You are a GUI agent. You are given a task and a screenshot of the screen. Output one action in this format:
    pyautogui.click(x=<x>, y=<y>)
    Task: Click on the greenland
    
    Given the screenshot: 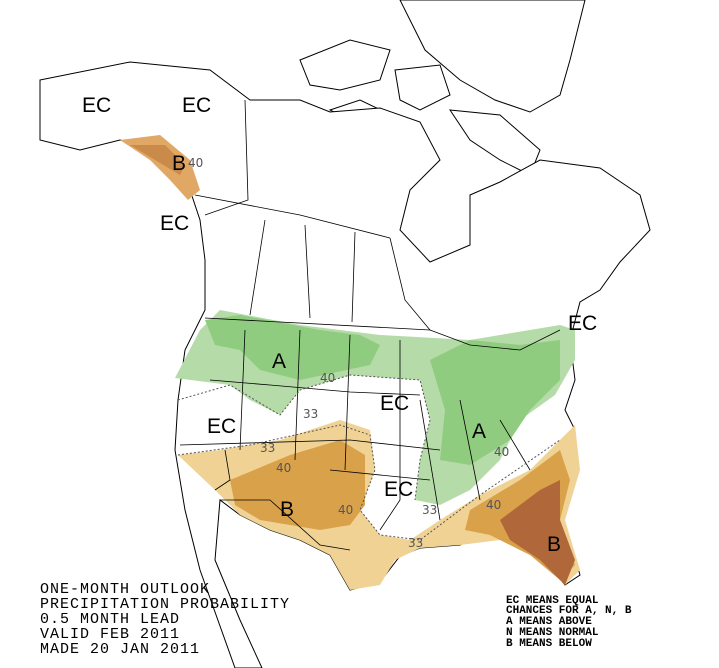 What is the action you would take?
    pyautogui.click(x=492, y=56)
    